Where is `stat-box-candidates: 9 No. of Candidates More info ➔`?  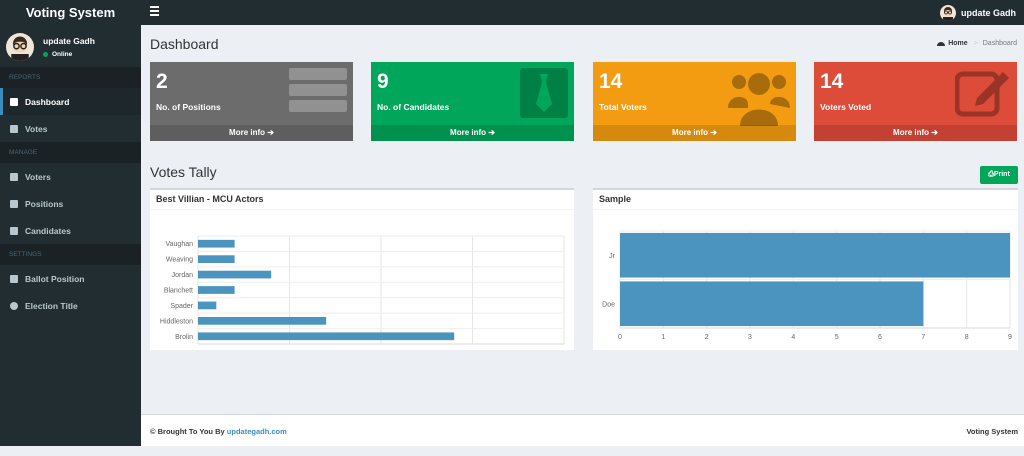 stat-box-candidates: 9 No. of Candidates More info ➔ is located at coordinates (472, 101).